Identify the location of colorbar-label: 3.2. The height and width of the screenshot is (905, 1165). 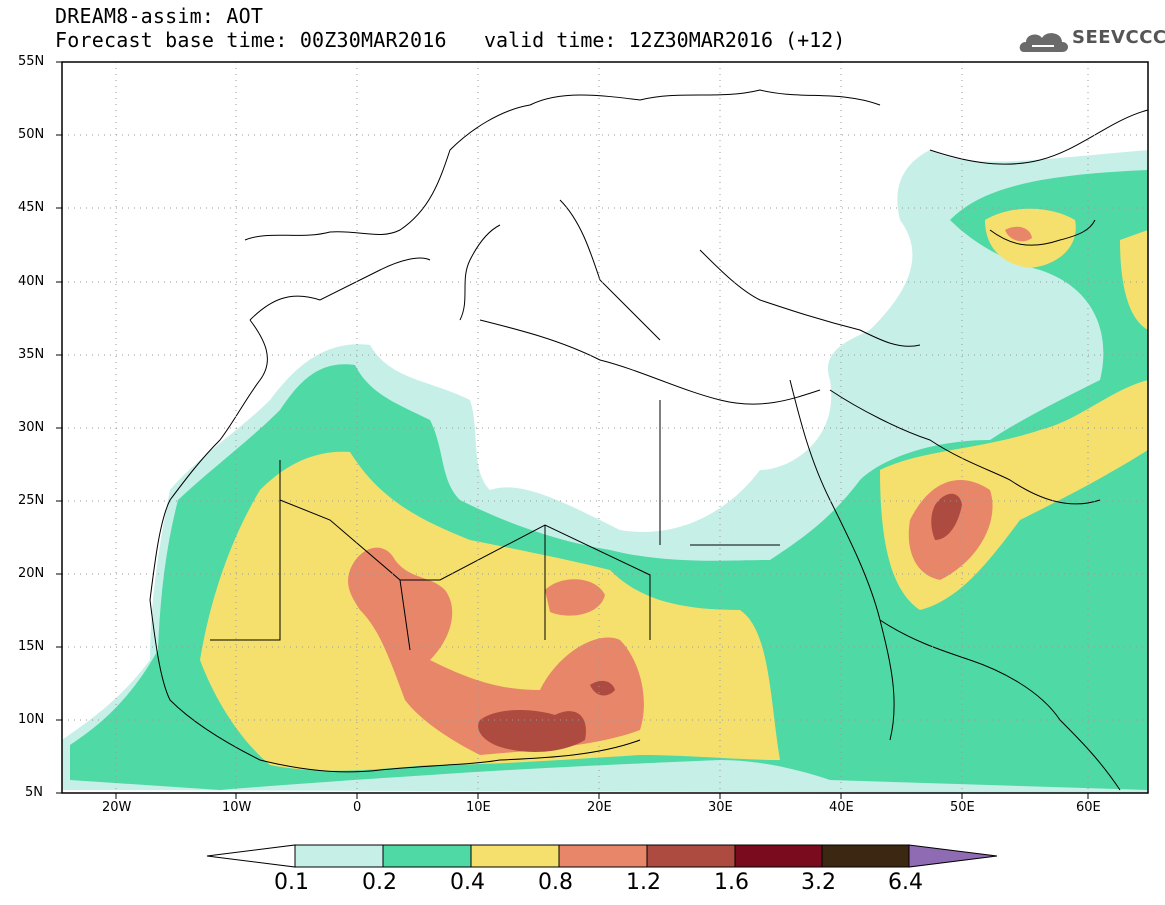
(818, 882).